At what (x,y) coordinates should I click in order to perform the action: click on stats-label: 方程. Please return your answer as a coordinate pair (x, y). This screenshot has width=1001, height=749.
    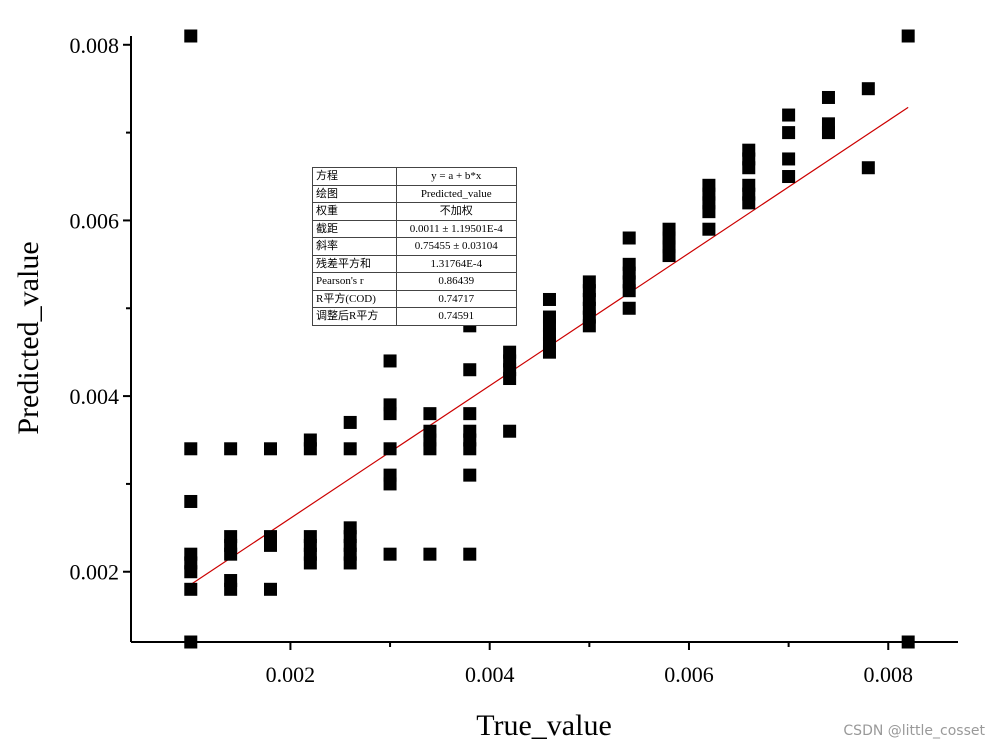
    Looking at the image, I should click on (354, 176).